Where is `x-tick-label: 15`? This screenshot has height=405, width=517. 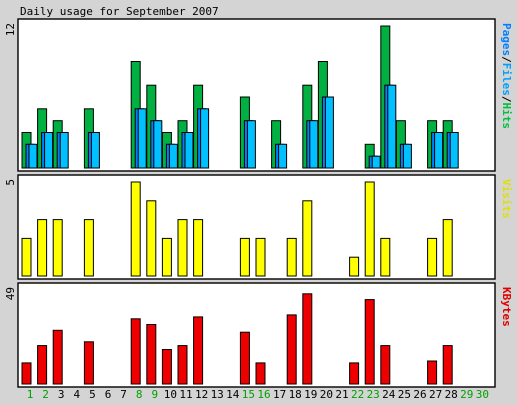
x-tick-label: 15 is located at coordinates (248, 394).